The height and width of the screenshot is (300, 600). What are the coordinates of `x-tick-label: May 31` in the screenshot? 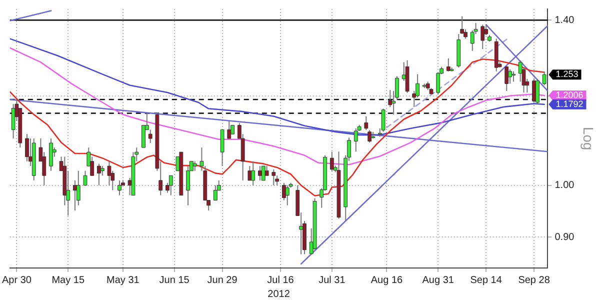 It's located at (123, 280).